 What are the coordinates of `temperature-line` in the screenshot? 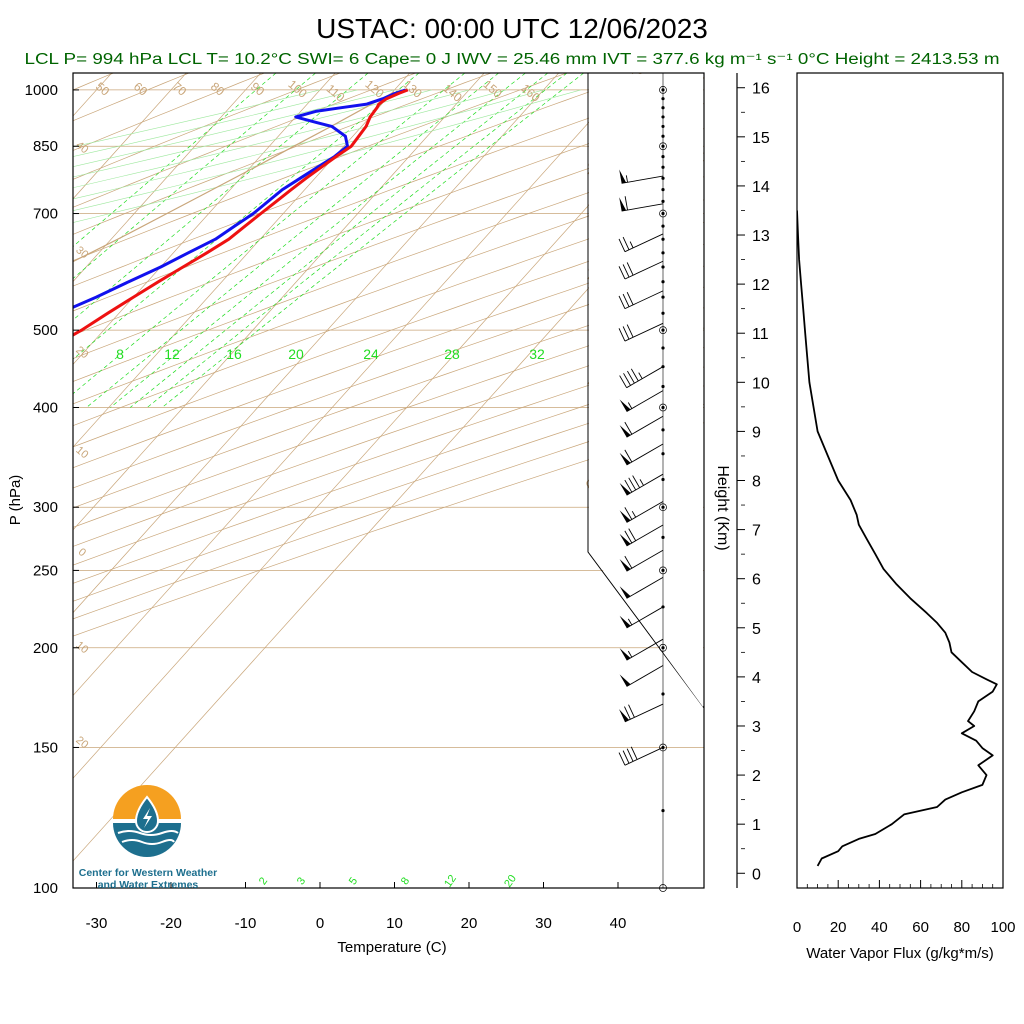 It's located at (241, 212).